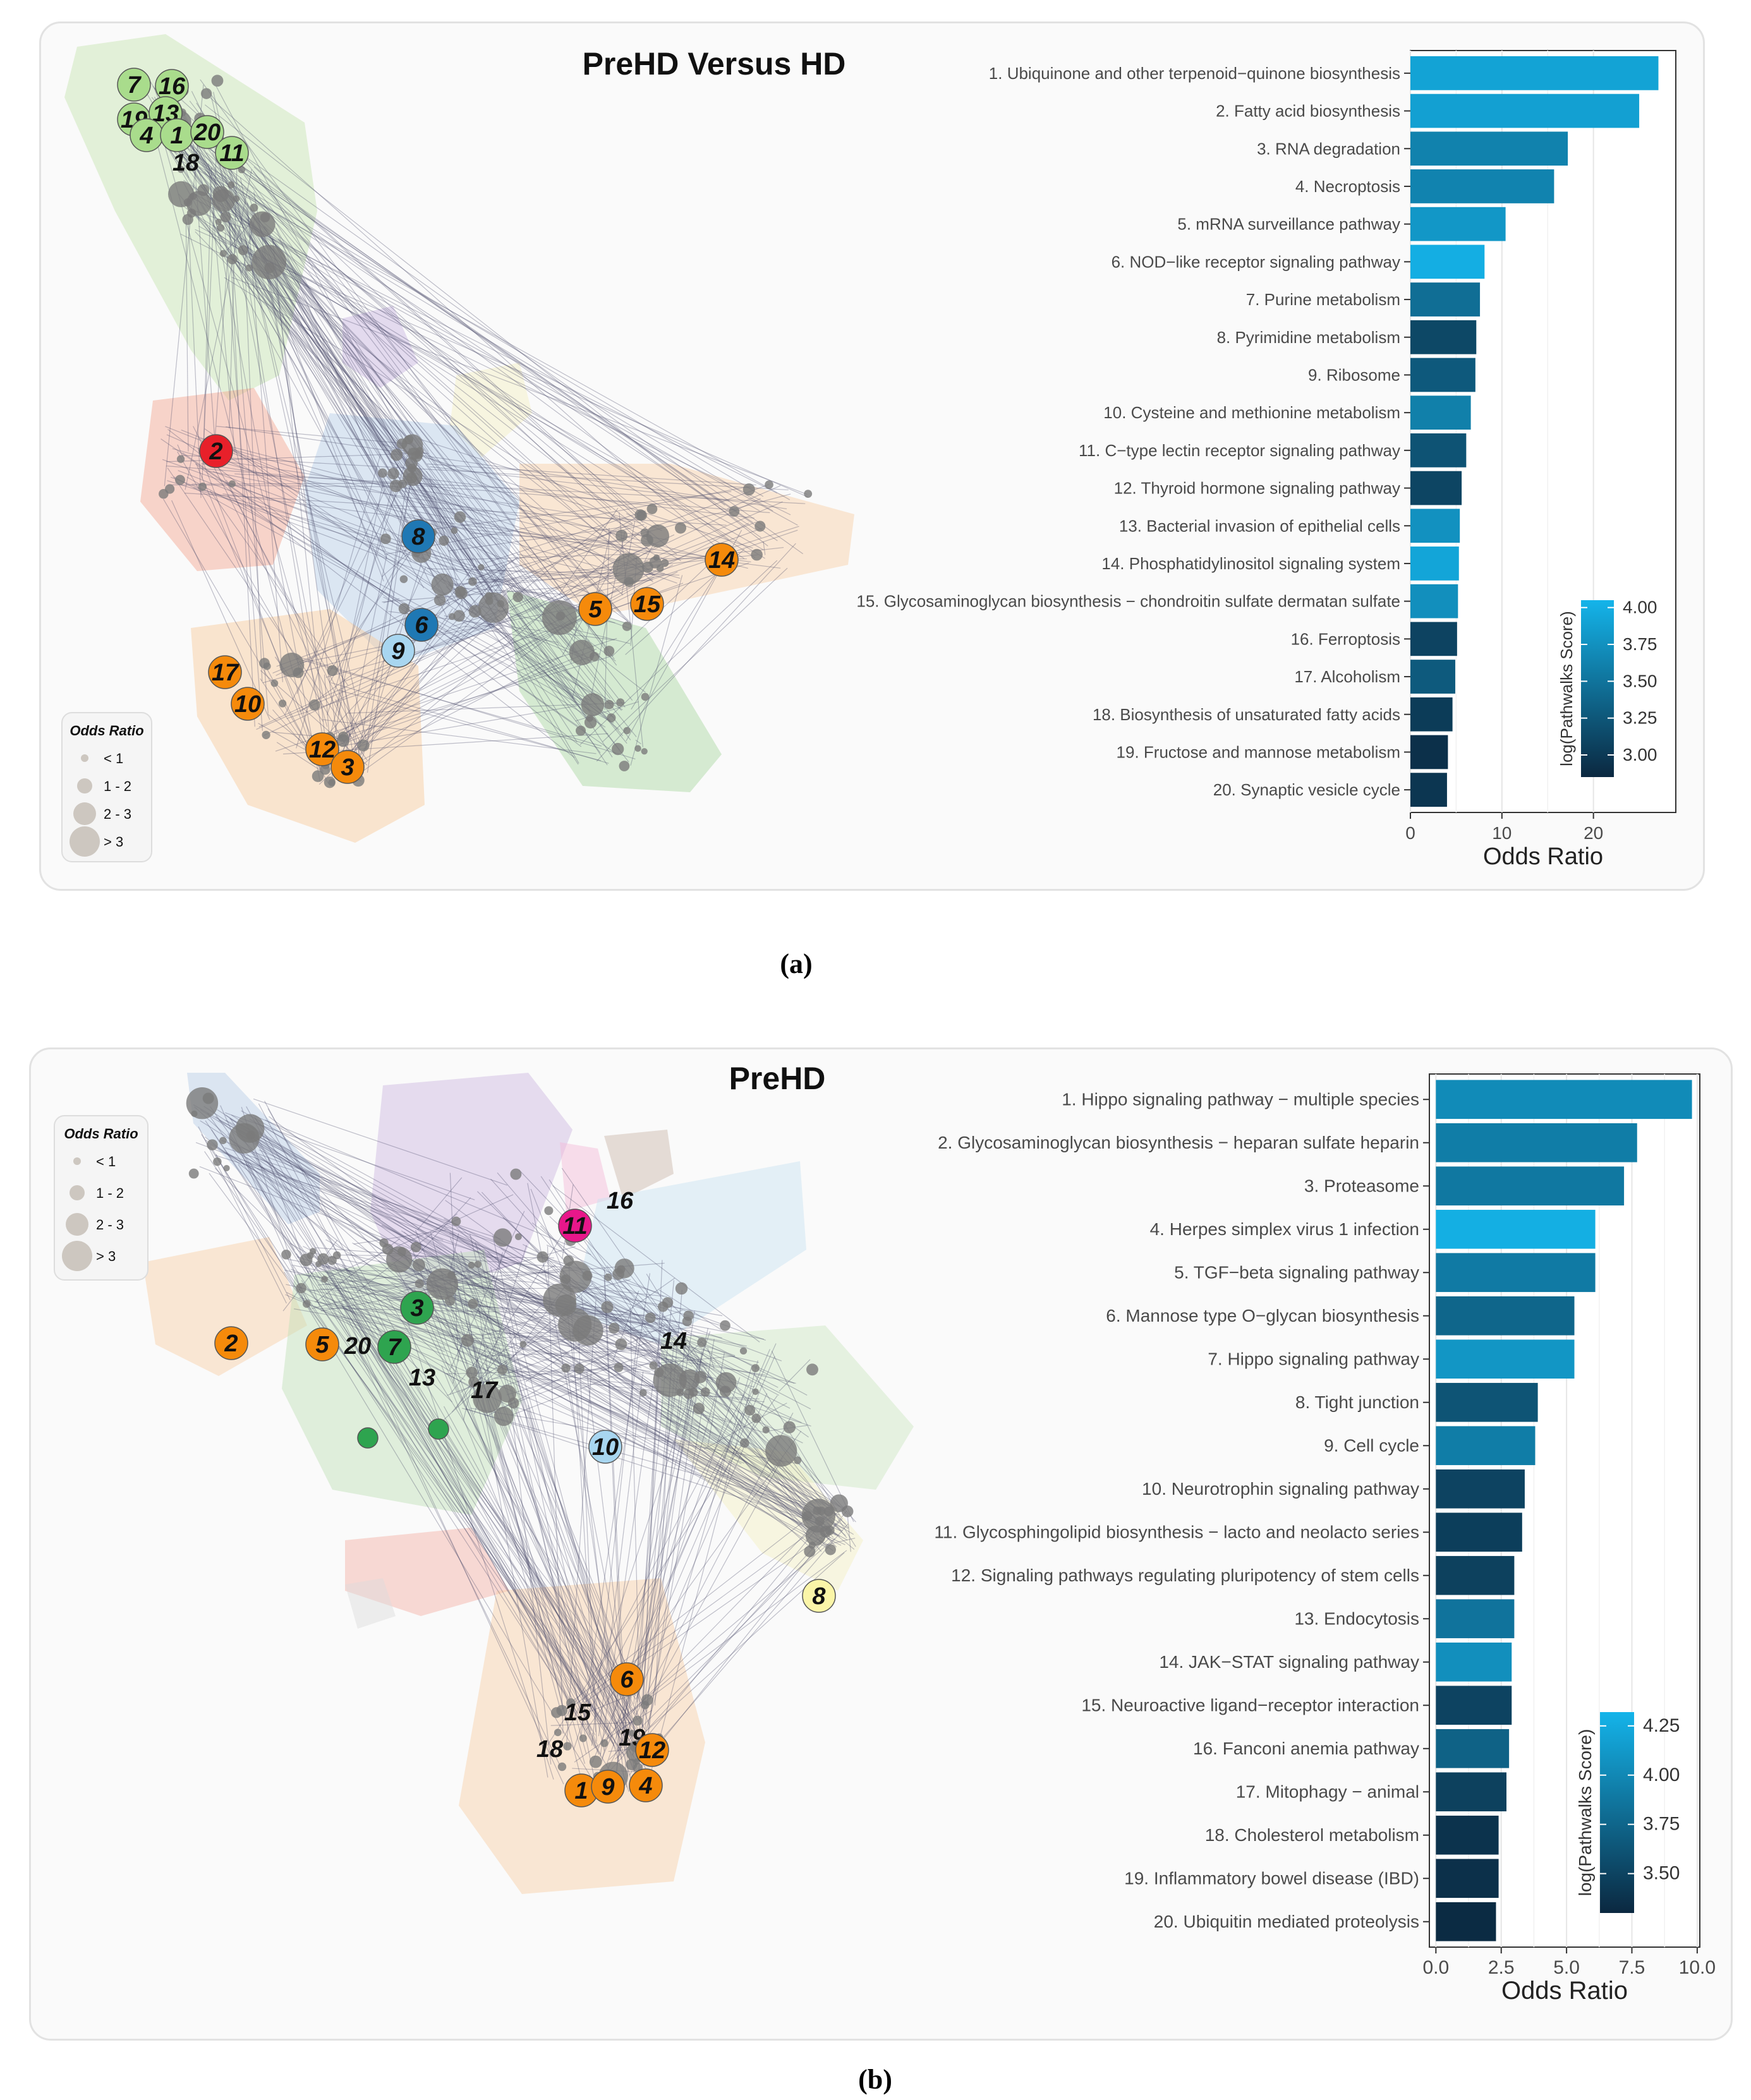  What do you see at coordinates (106, 1161) in the screenshot?
I see `legend-size-label: < 1` at bounding box center [106, 1161].